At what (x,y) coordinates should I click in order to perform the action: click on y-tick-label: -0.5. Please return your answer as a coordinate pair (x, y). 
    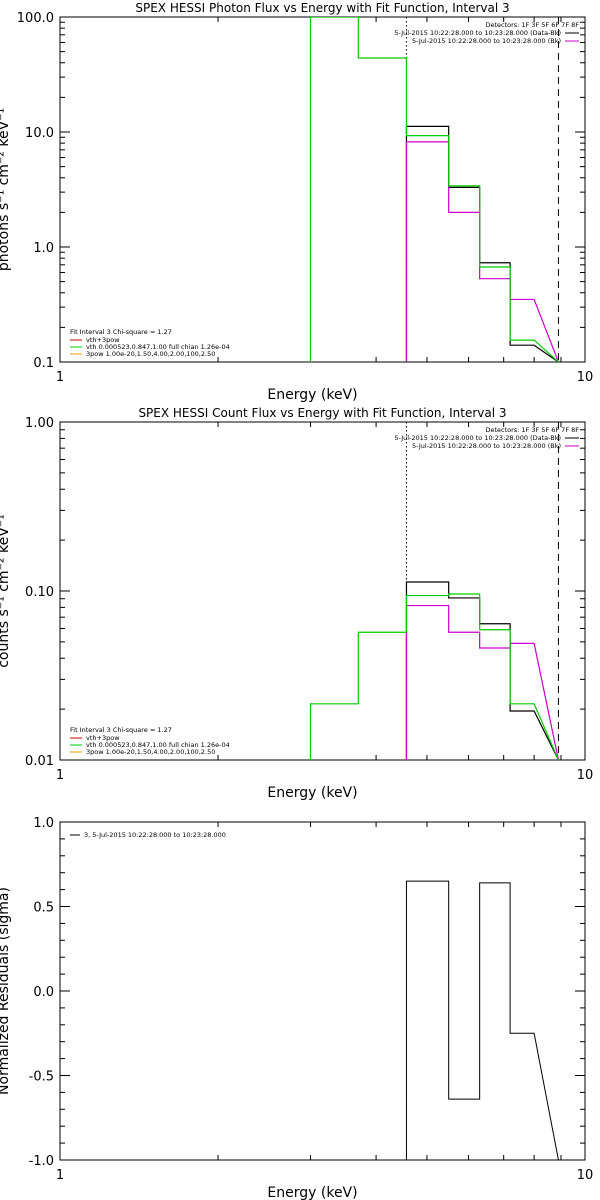
    Looking at the image, I should click on (41, 1077).